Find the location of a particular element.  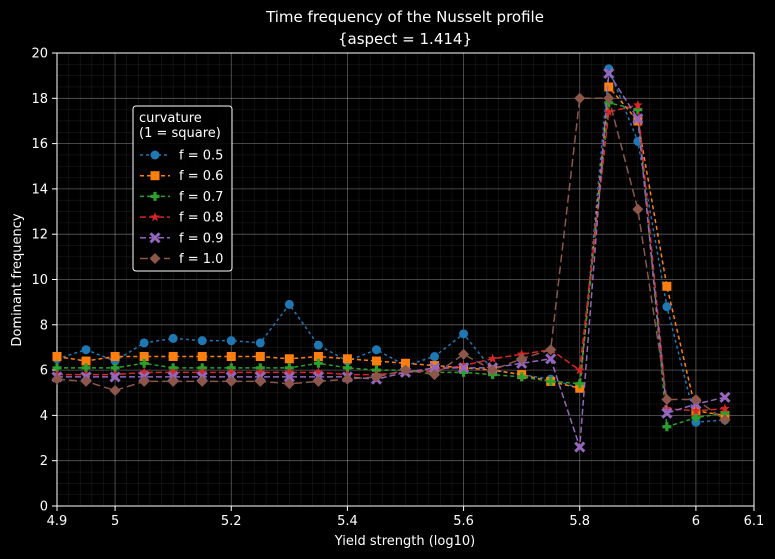

legend-entry: f = 0.5 is located at coordinates (181, 156).